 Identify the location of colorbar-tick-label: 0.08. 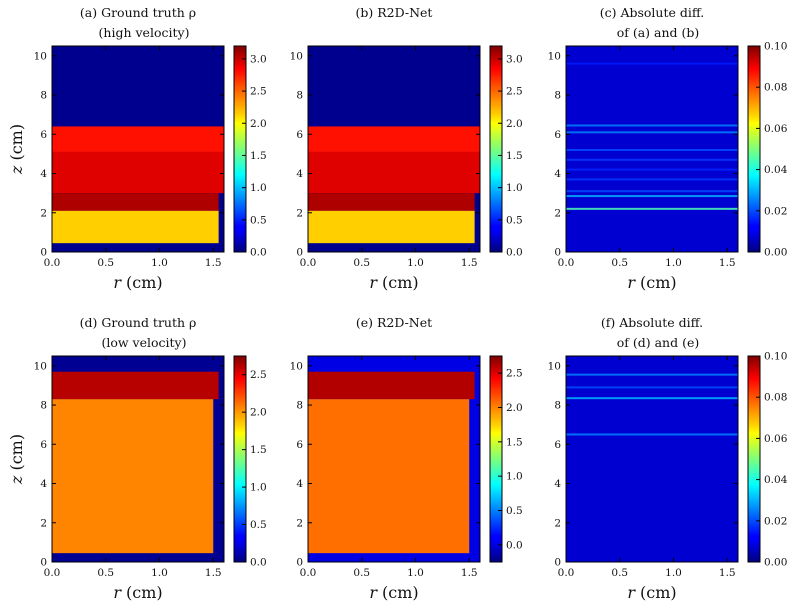
(775, 88).